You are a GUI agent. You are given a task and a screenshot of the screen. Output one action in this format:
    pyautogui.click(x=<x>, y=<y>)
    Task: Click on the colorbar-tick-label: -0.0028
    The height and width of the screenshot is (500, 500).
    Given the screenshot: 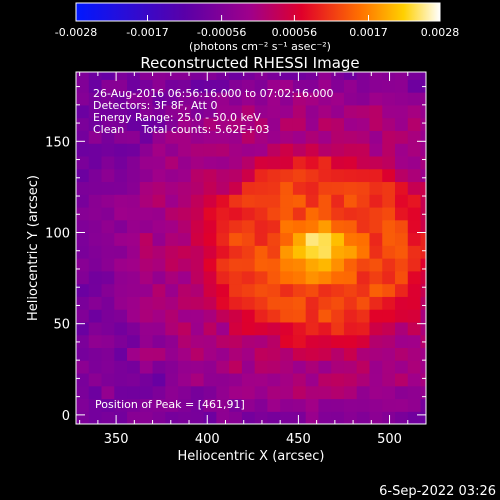 What is the action you would take?
    pyautogui.click(x=76, y=32)
    